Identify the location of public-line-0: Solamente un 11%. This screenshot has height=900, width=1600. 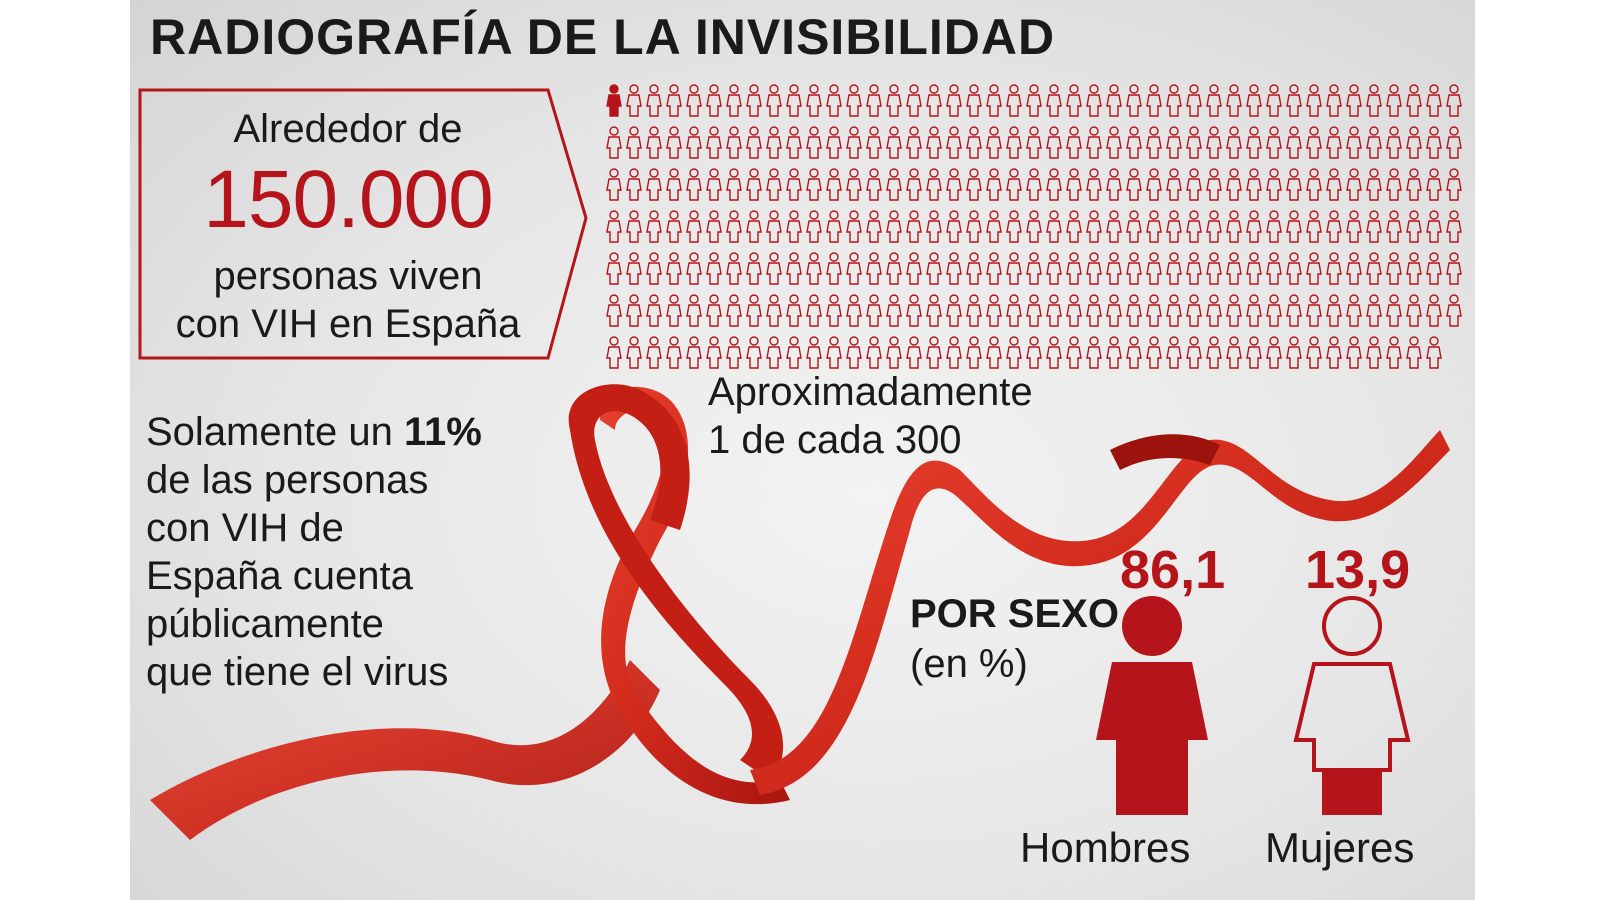
(314, 432).